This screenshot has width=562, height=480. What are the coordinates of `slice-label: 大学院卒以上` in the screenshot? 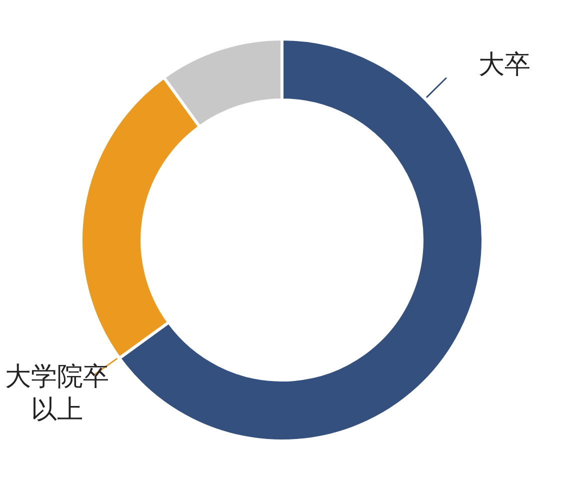 It's located at (57, 394).